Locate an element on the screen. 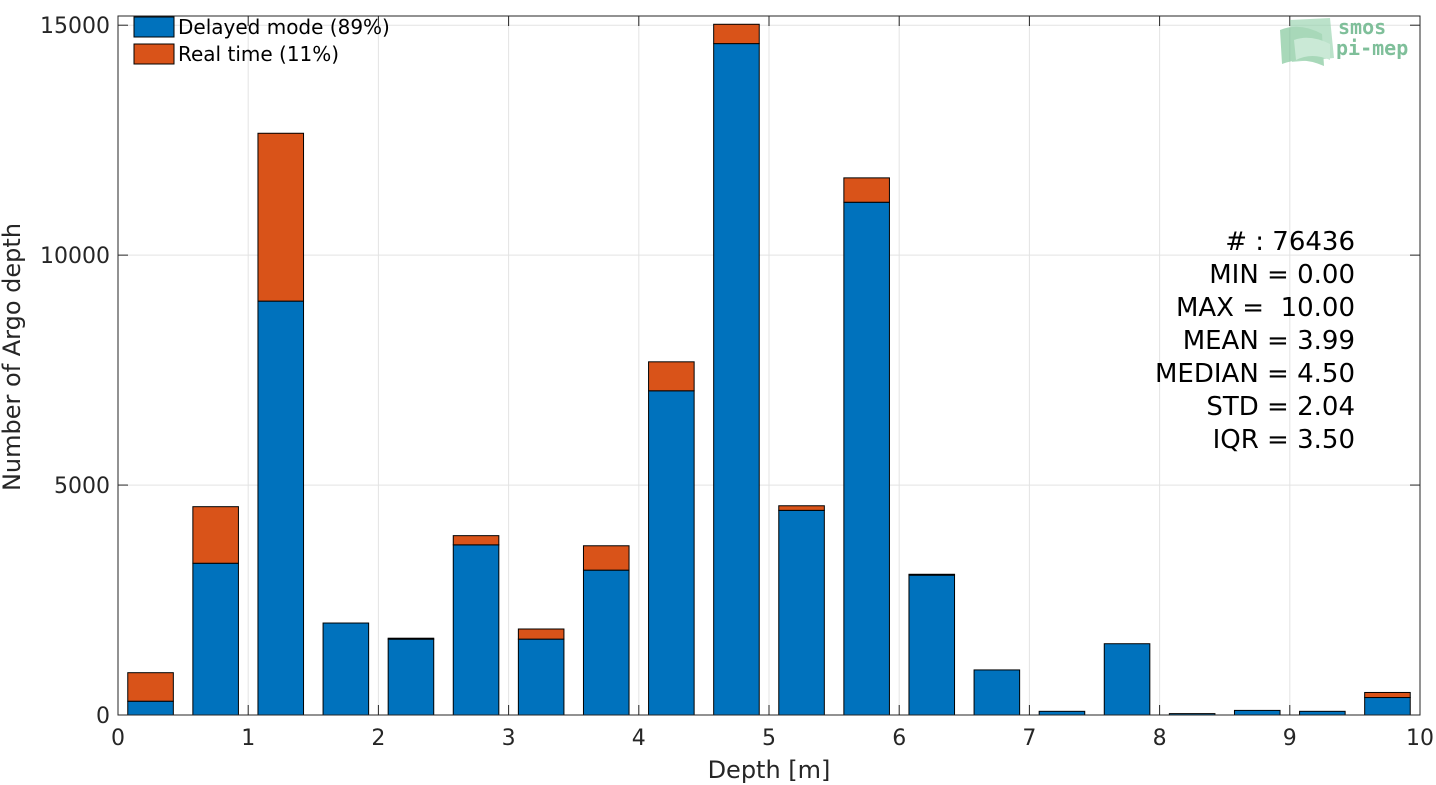 The image size is (1436, 785). y-tick-label: 10000 is located at coordinates (75, 256).